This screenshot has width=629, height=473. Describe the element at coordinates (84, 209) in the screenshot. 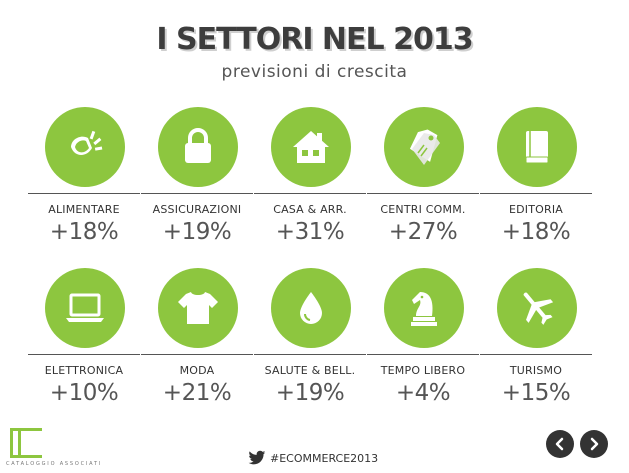

I see `sector-label: ALIMENTARE` at that location.